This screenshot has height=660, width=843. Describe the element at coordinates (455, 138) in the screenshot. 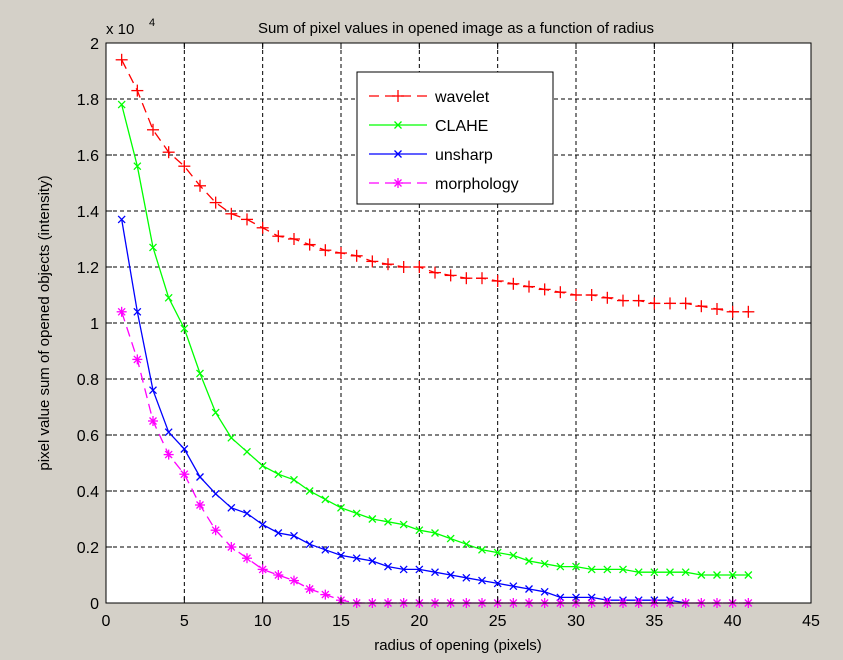

I see `legend: wavelet CLAHE unsharp morphology` at that location.